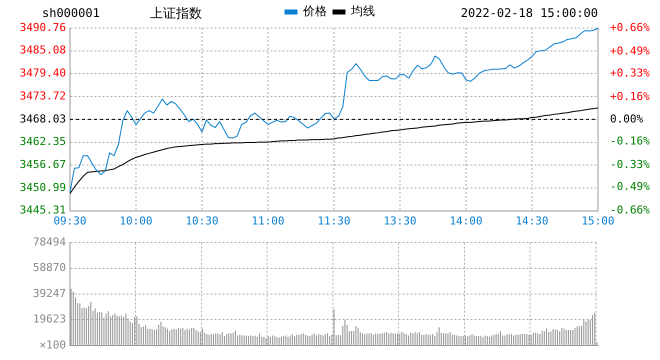  I want to click on chart-subtitle: sh000001, so click(71, 13).